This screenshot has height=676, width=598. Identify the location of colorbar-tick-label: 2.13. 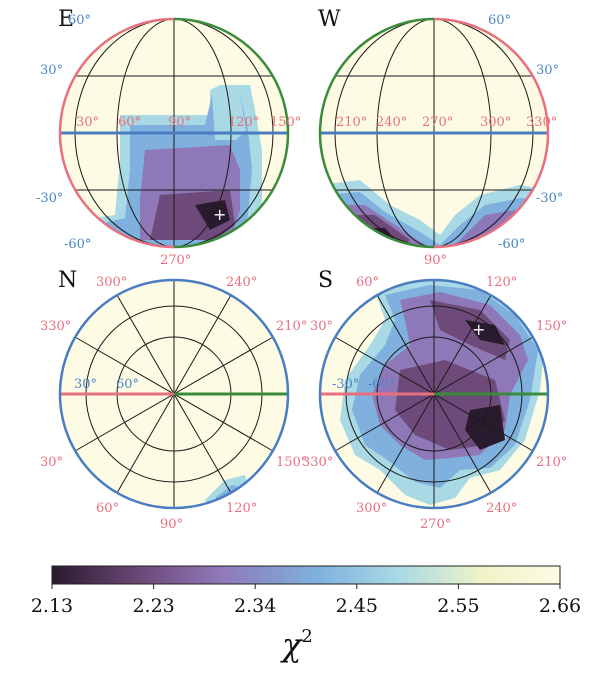
(52, 606).